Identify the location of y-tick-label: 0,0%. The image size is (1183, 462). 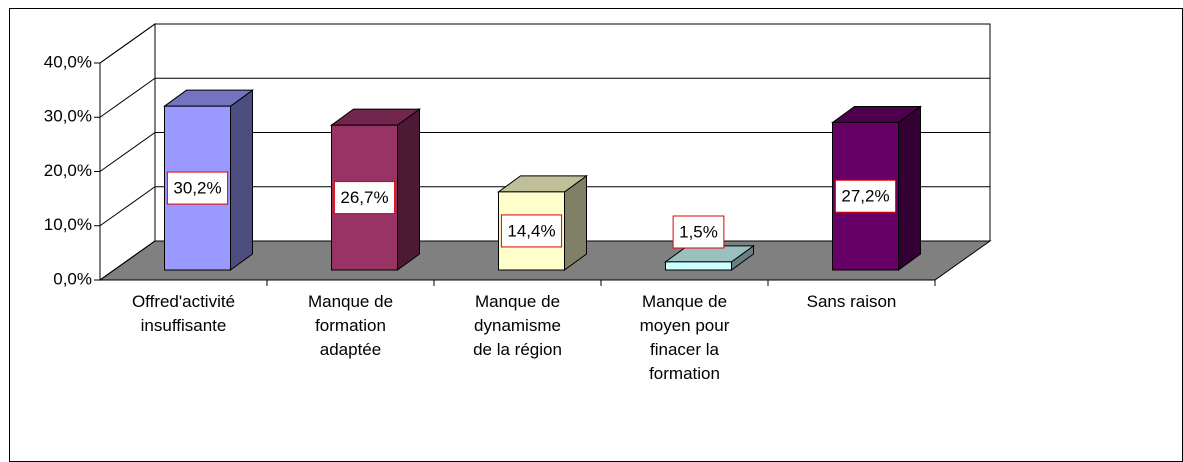
(72, 278).